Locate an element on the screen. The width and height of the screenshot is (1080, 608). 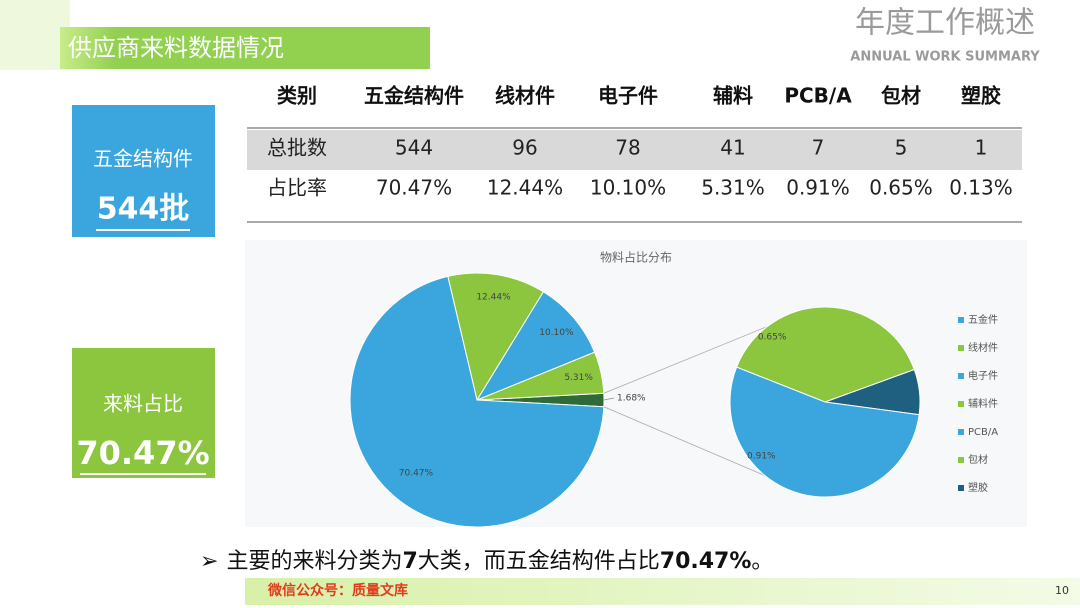
table-cell: 5 is located at coordinates (901, 148).